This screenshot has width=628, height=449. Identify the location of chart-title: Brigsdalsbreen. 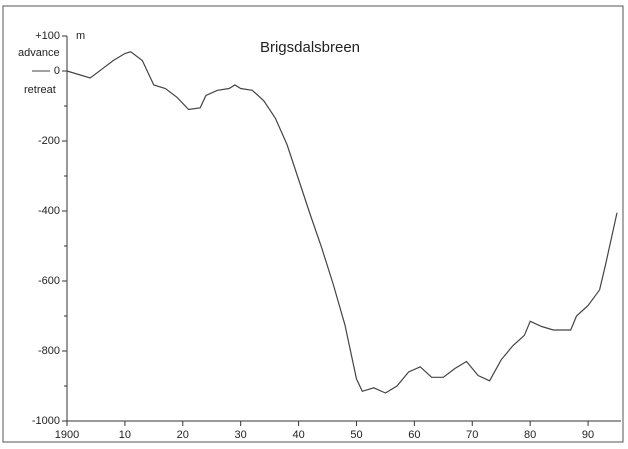
(310, 47).